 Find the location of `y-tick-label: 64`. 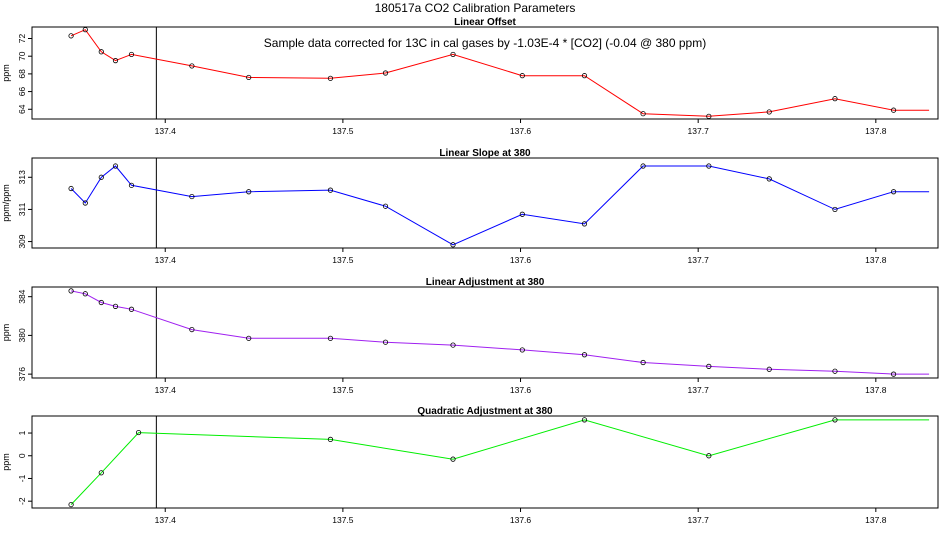

y-tick-label: 64 is located at coordinates (22, 109).